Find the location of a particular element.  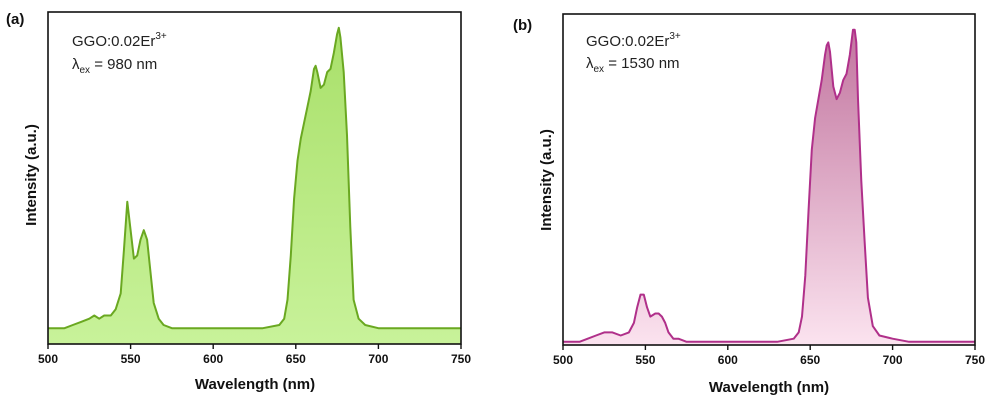

panel-b-lambda: λ is located at coordinates (590, 63).